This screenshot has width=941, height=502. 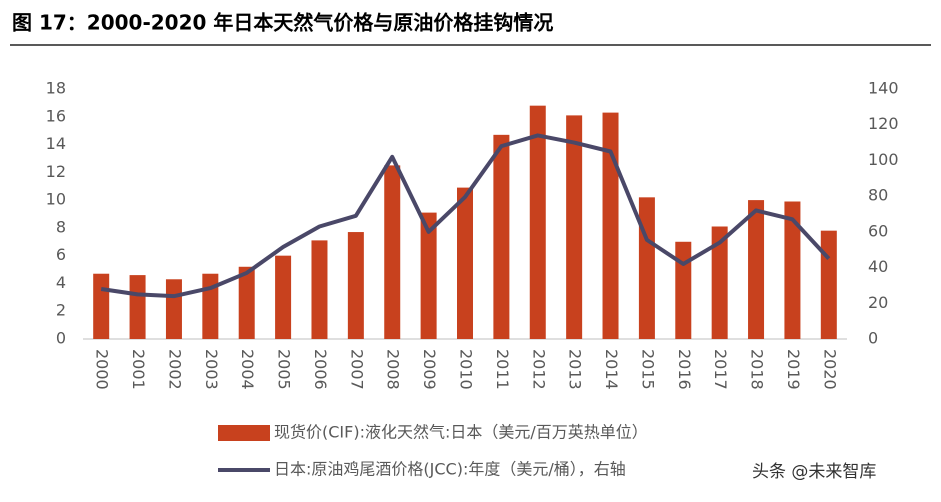 I want to click on y-tick-label: 10, so click(x=56, y=199).